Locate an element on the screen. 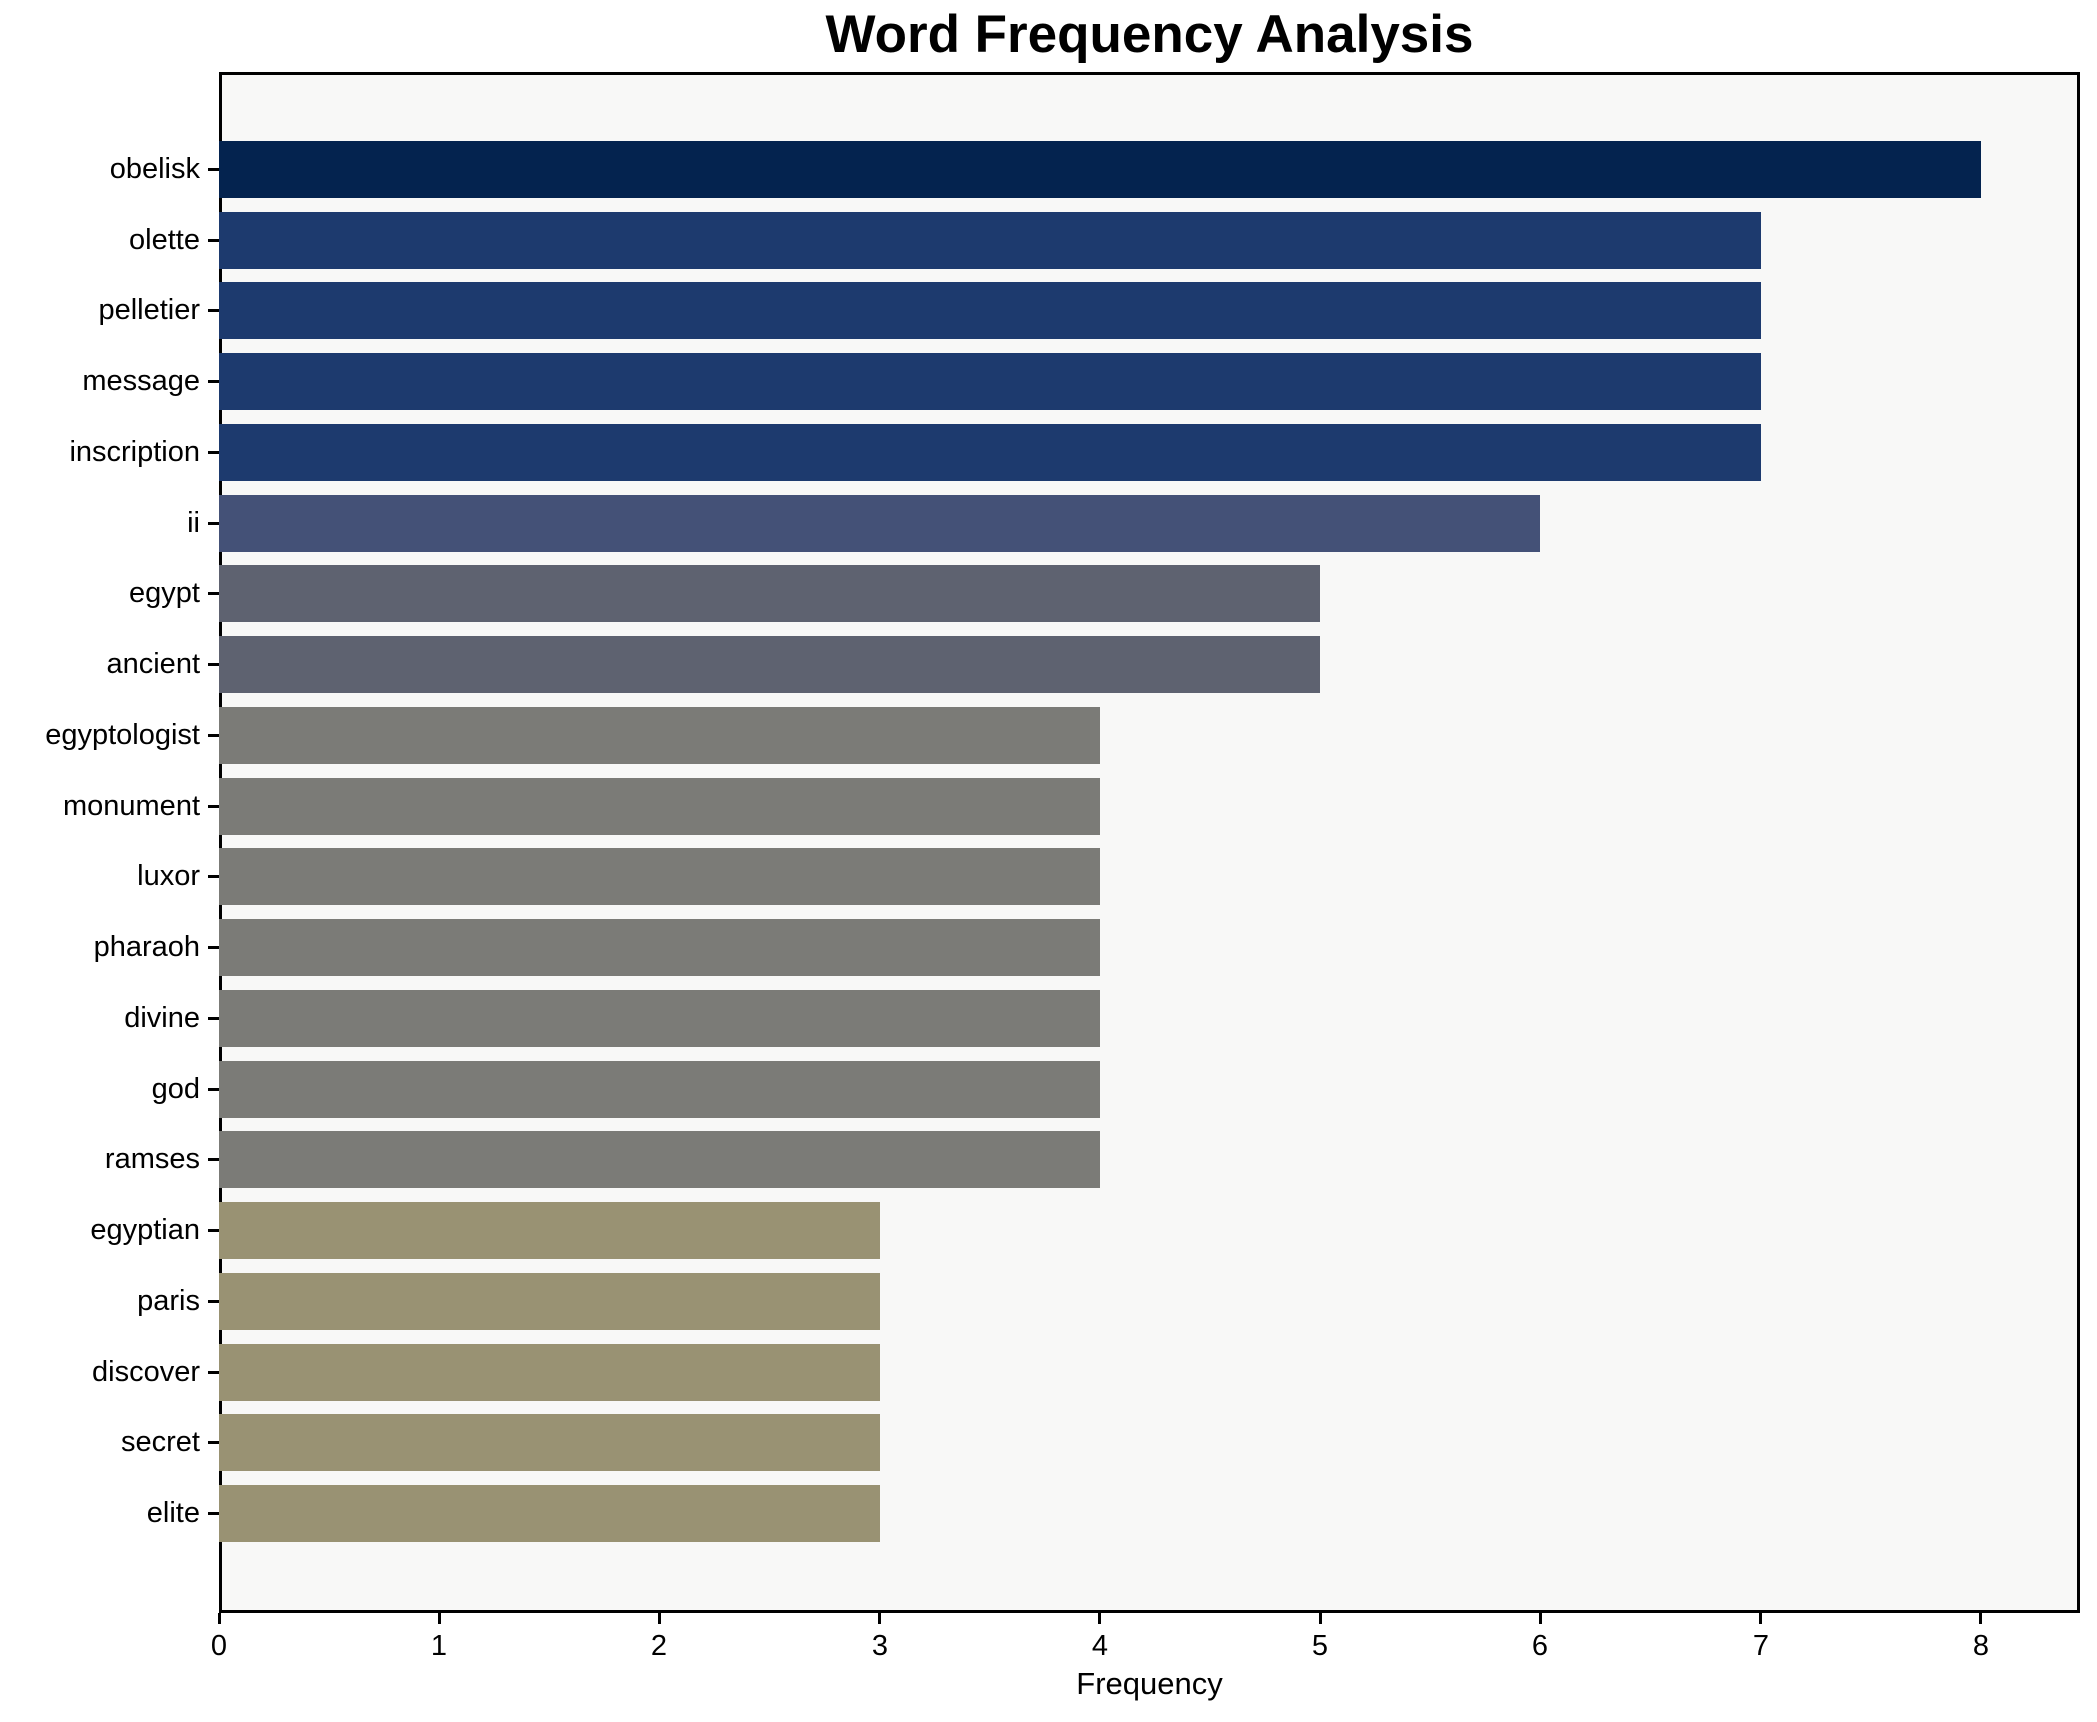 The width and height of the screenshot is (2097, 1722). y-tick-label-pharaoh: pharaoh is located at coordinates (146, 947).